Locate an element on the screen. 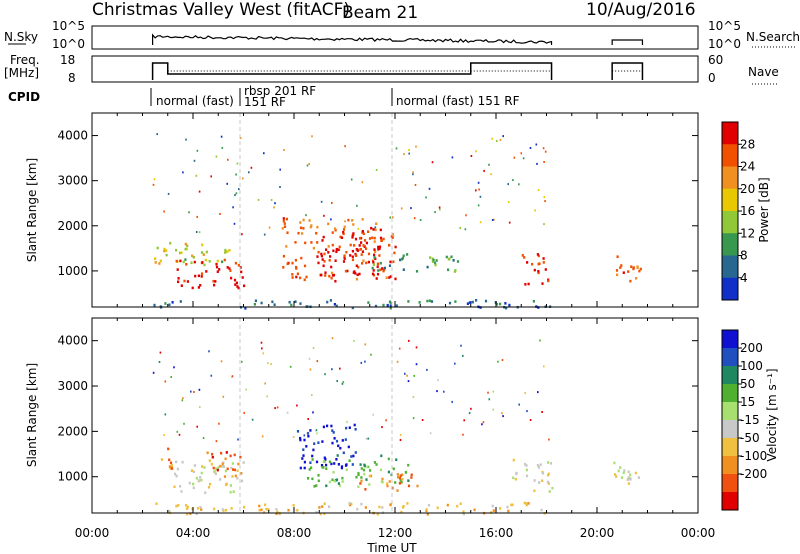 Image resolution: width=800 pixels, height=554 pixels. cpid-segment-normal-fast: normal (fast) is located at coordinates (195, 101).